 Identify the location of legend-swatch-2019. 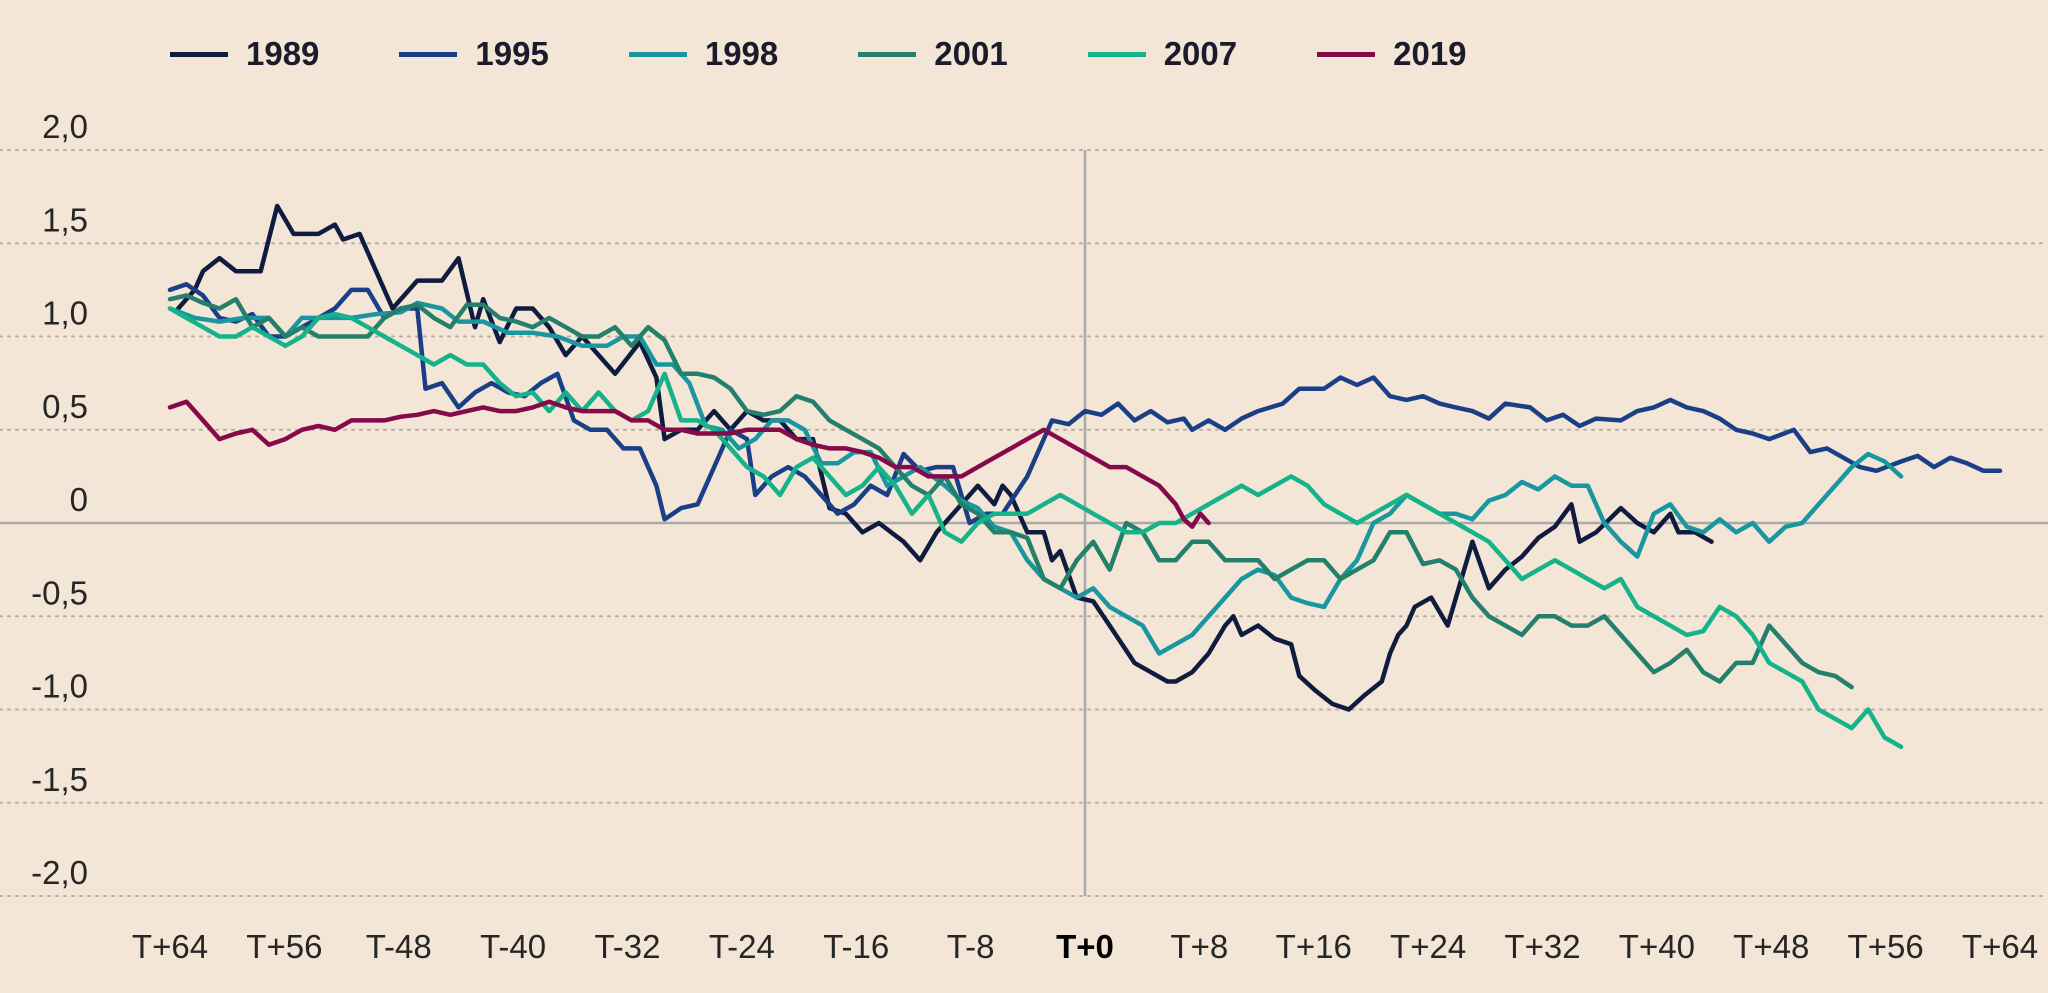
(1346, 54).